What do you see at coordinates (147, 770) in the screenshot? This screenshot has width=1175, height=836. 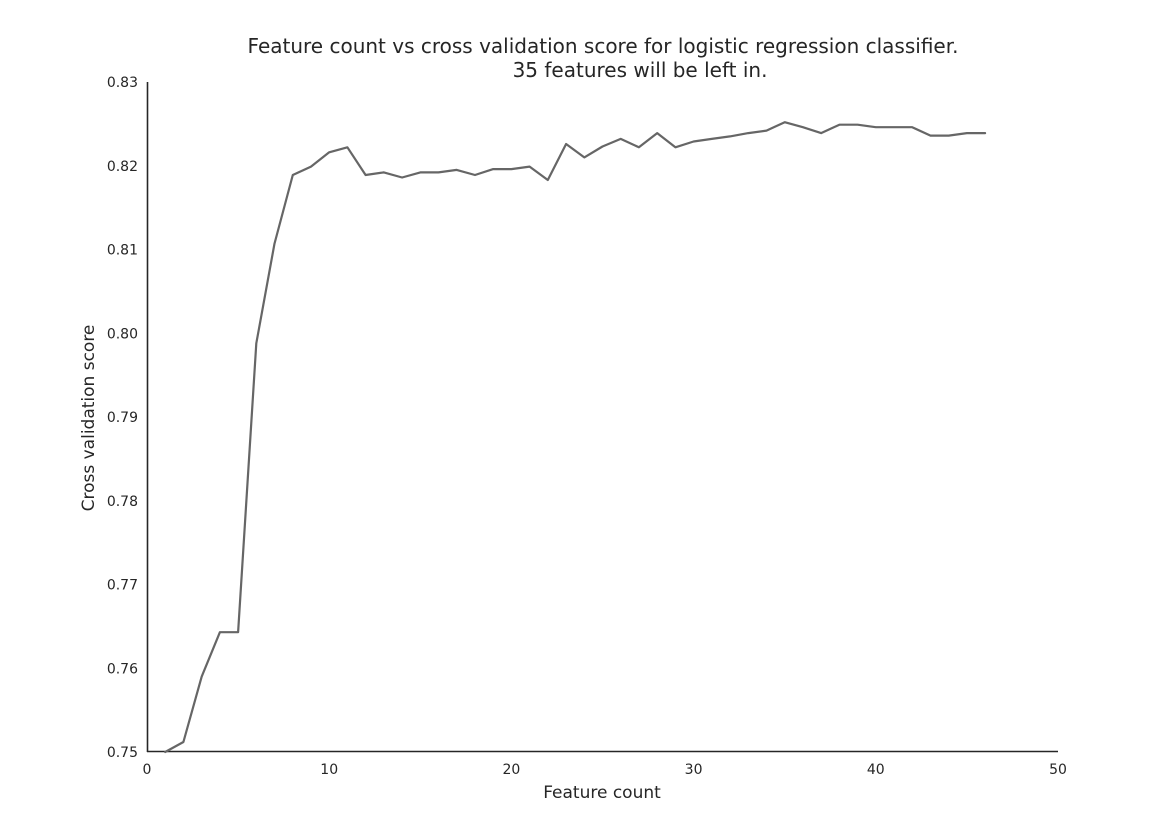 I see `x-tick-label: 0` at bounding box center [147, 770].